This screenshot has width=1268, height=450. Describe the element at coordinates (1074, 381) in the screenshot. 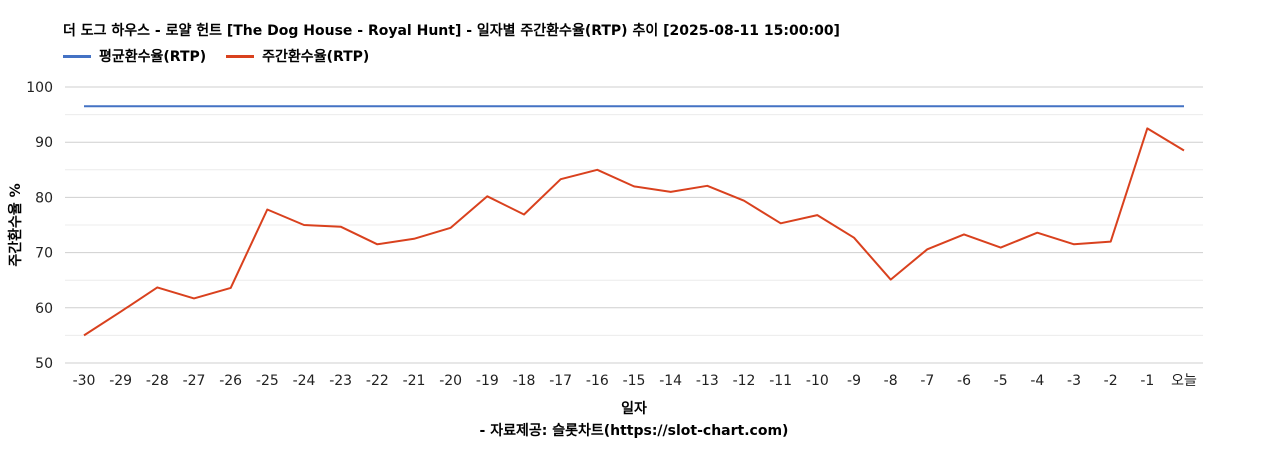

I see `x-tick-label: -3` at that location.